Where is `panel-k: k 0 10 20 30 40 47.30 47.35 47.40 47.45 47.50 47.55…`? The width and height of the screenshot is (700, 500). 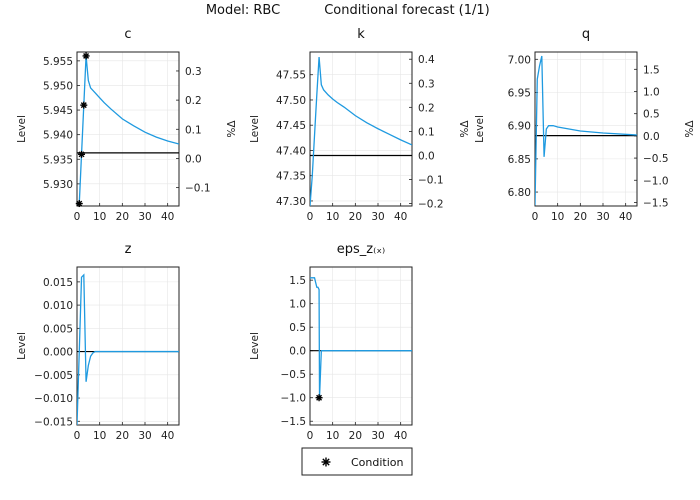
panel-k: k 0 10 20 30 40 47.30 47.35 47.40 47.45 47.50 47.55… is located at coordinates (360, 125).